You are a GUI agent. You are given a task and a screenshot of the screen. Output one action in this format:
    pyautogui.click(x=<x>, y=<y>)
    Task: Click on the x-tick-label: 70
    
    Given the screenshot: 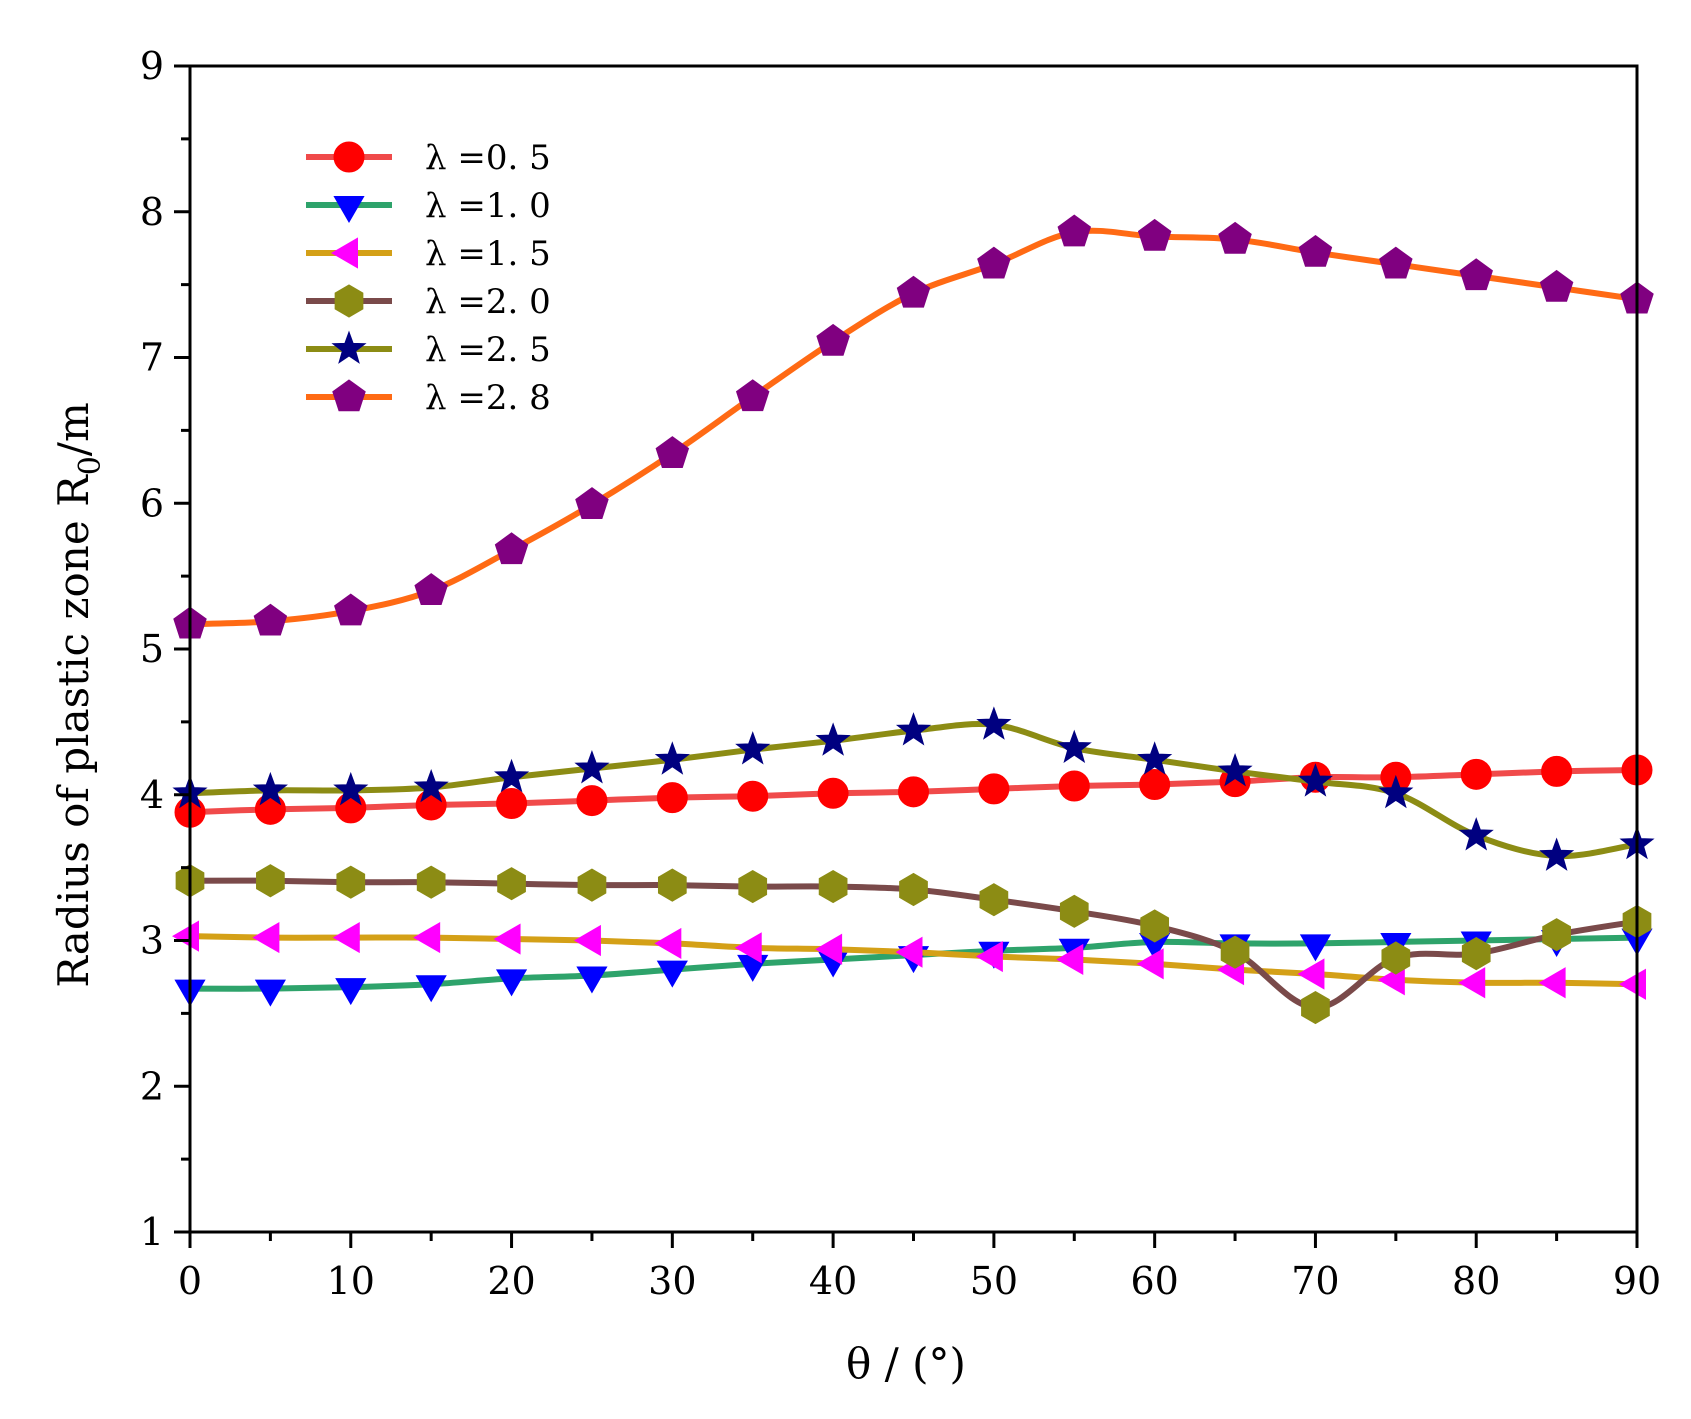 What is the action you would take?
    pyautogui.click(x=1315, y=1281)
    